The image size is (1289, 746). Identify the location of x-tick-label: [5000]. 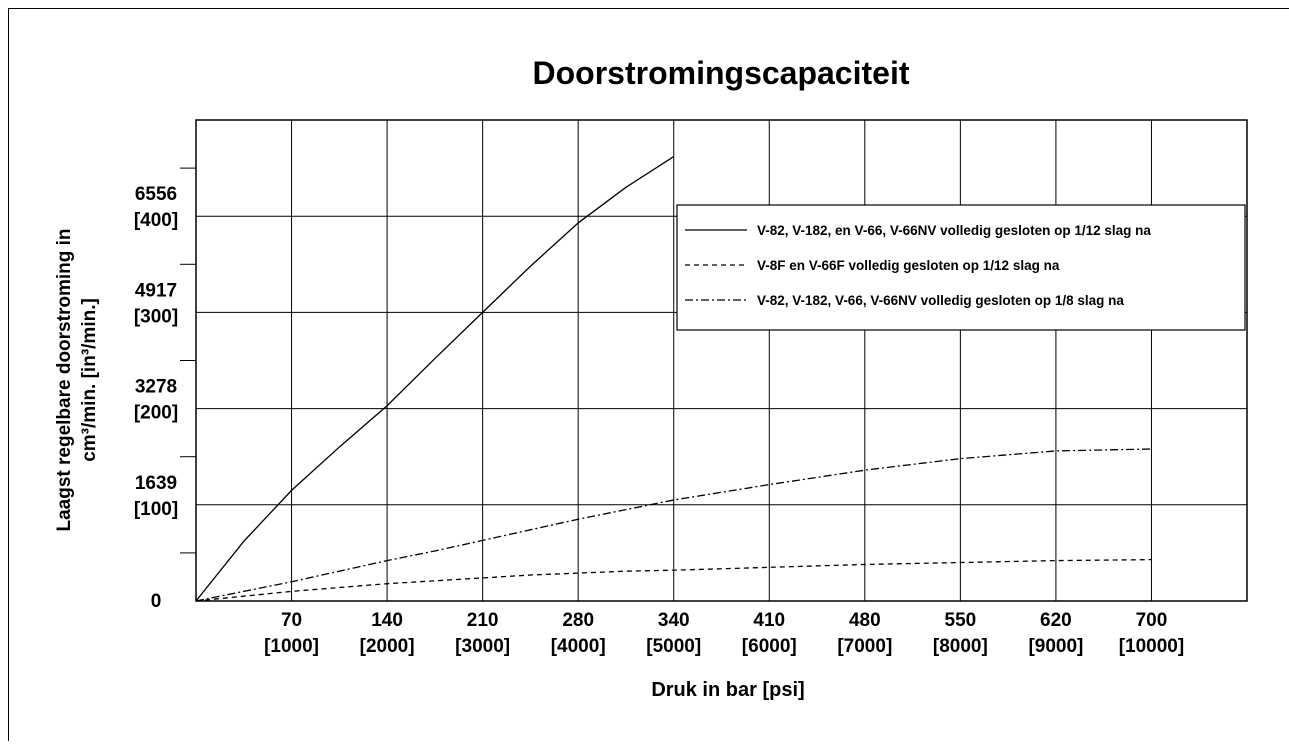
(673, 646).